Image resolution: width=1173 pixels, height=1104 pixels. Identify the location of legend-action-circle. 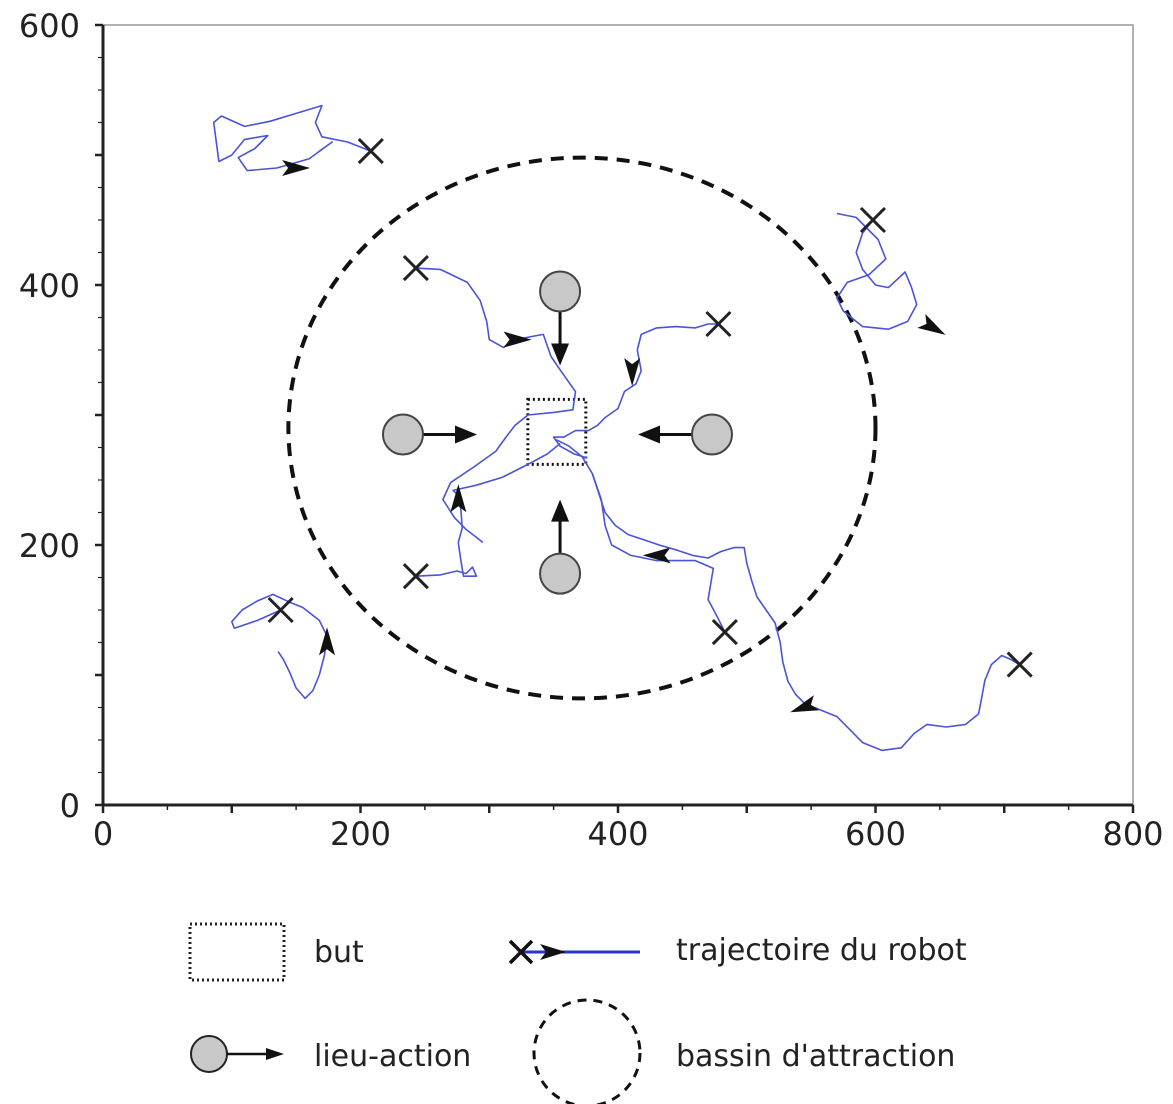
(209, 1054).